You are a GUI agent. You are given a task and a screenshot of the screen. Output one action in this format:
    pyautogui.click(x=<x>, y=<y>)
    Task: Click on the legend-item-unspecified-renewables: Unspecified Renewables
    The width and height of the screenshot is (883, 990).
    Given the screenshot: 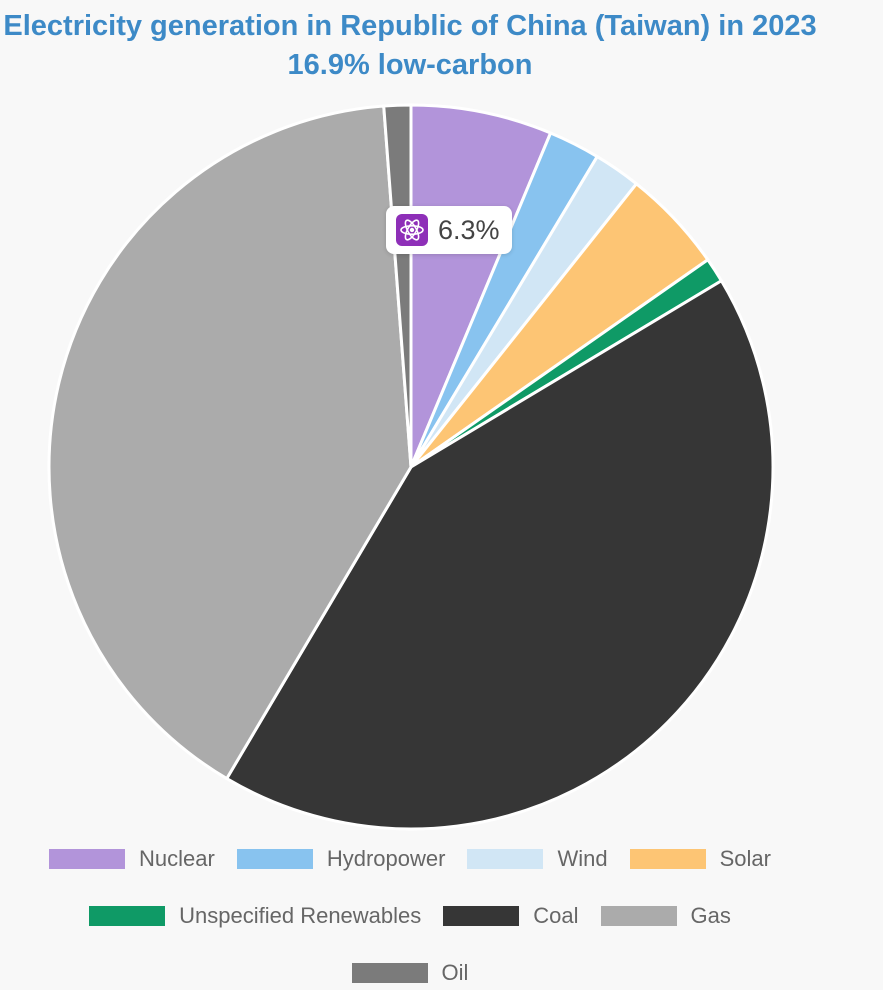 What is the action you would take?
    pyautogui.click(x=255, y=915)
    